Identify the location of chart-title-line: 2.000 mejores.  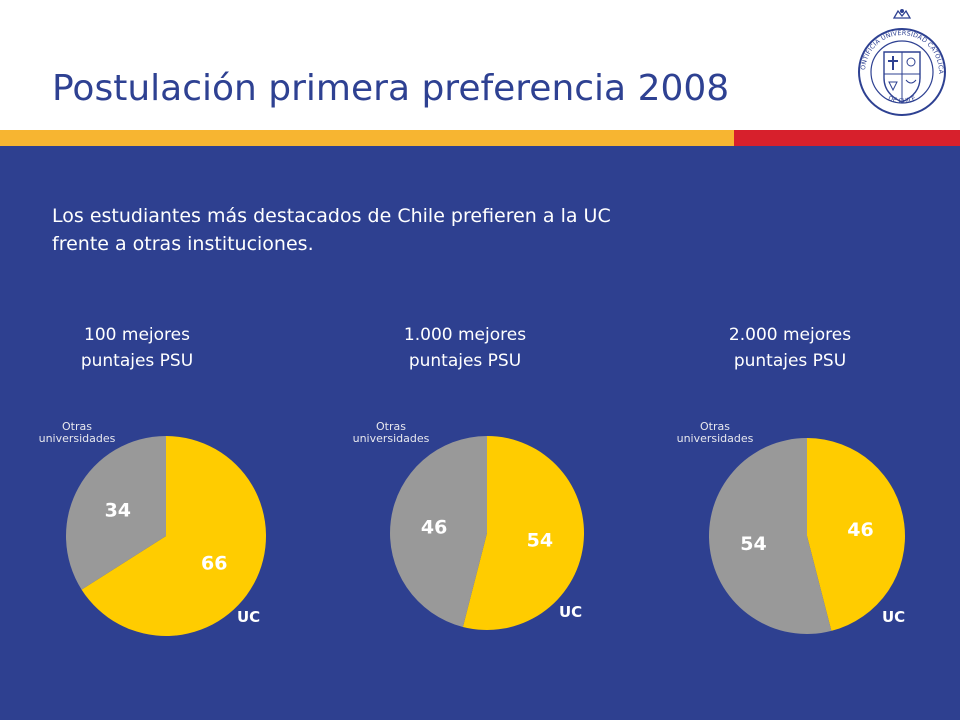
(790, 335).